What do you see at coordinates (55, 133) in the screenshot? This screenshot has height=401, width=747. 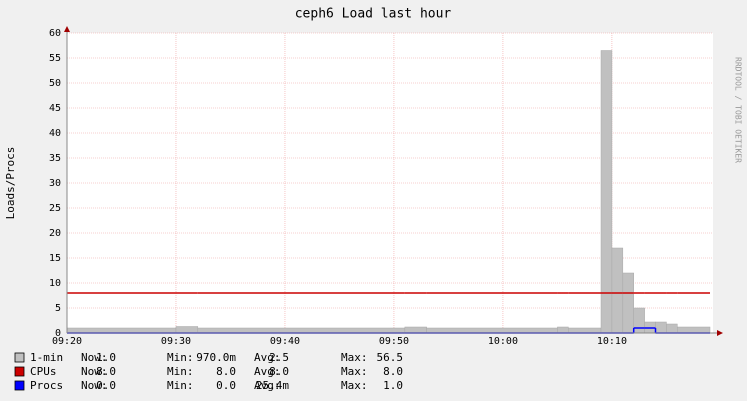 I see `y-tick-label: 40` at bounding box center [55, 133].